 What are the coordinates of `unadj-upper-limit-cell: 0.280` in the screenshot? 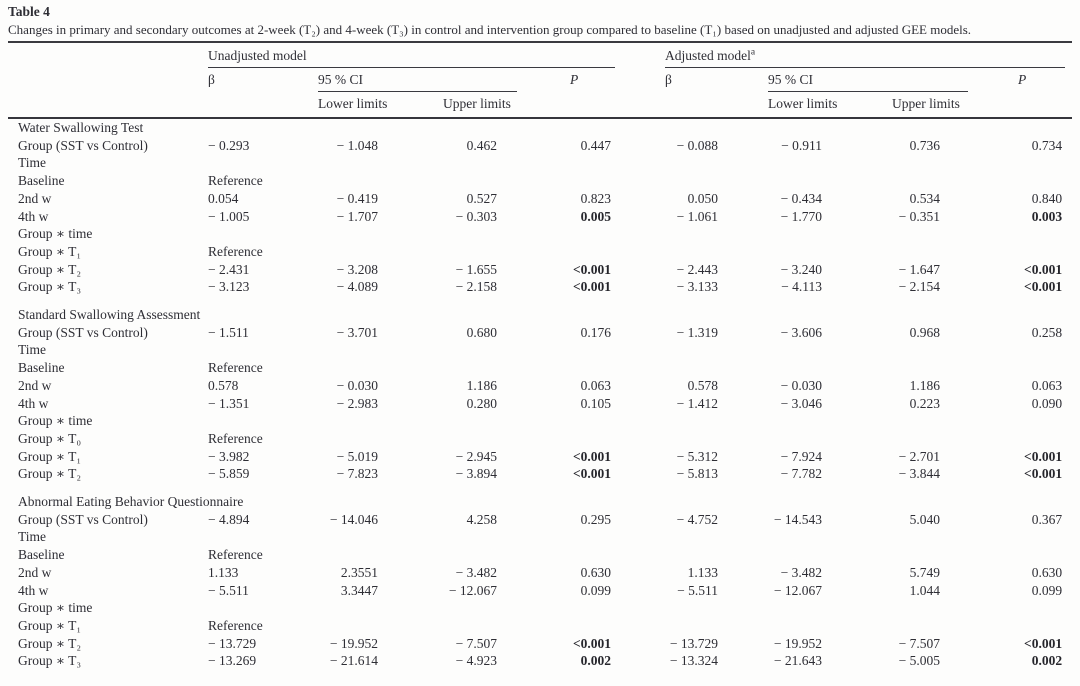 It's located at (481, 403).